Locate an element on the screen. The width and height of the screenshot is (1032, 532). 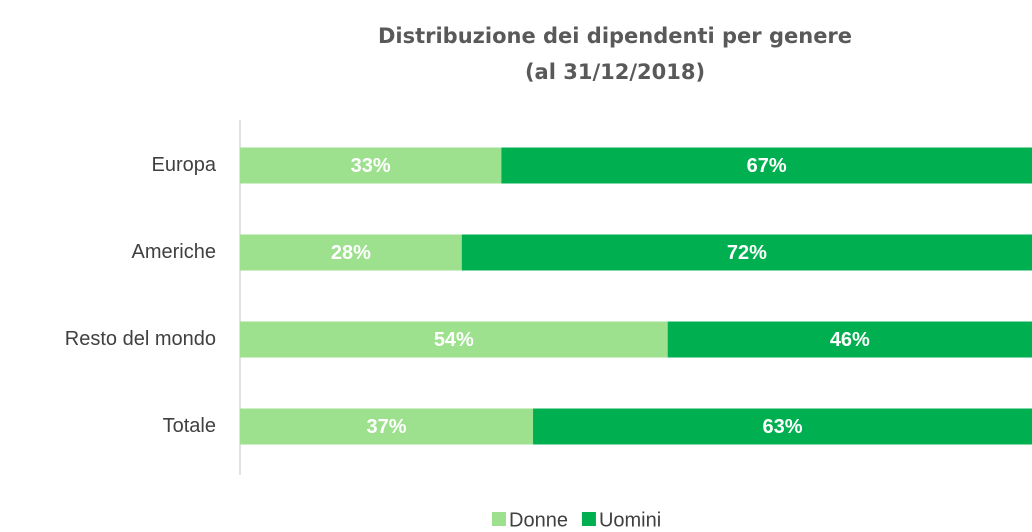
chart-title: (al 31/12/2018) is located at coordinates (615, 72).